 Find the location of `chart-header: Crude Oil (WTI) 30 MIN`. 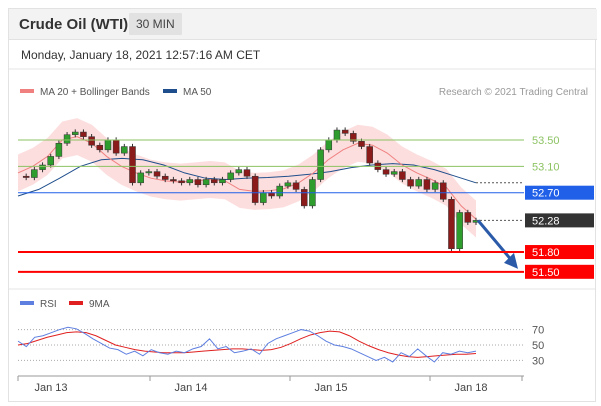

chart-header: Crude Oil (WTI) 30 MIN is located at coordinates (303, 24).